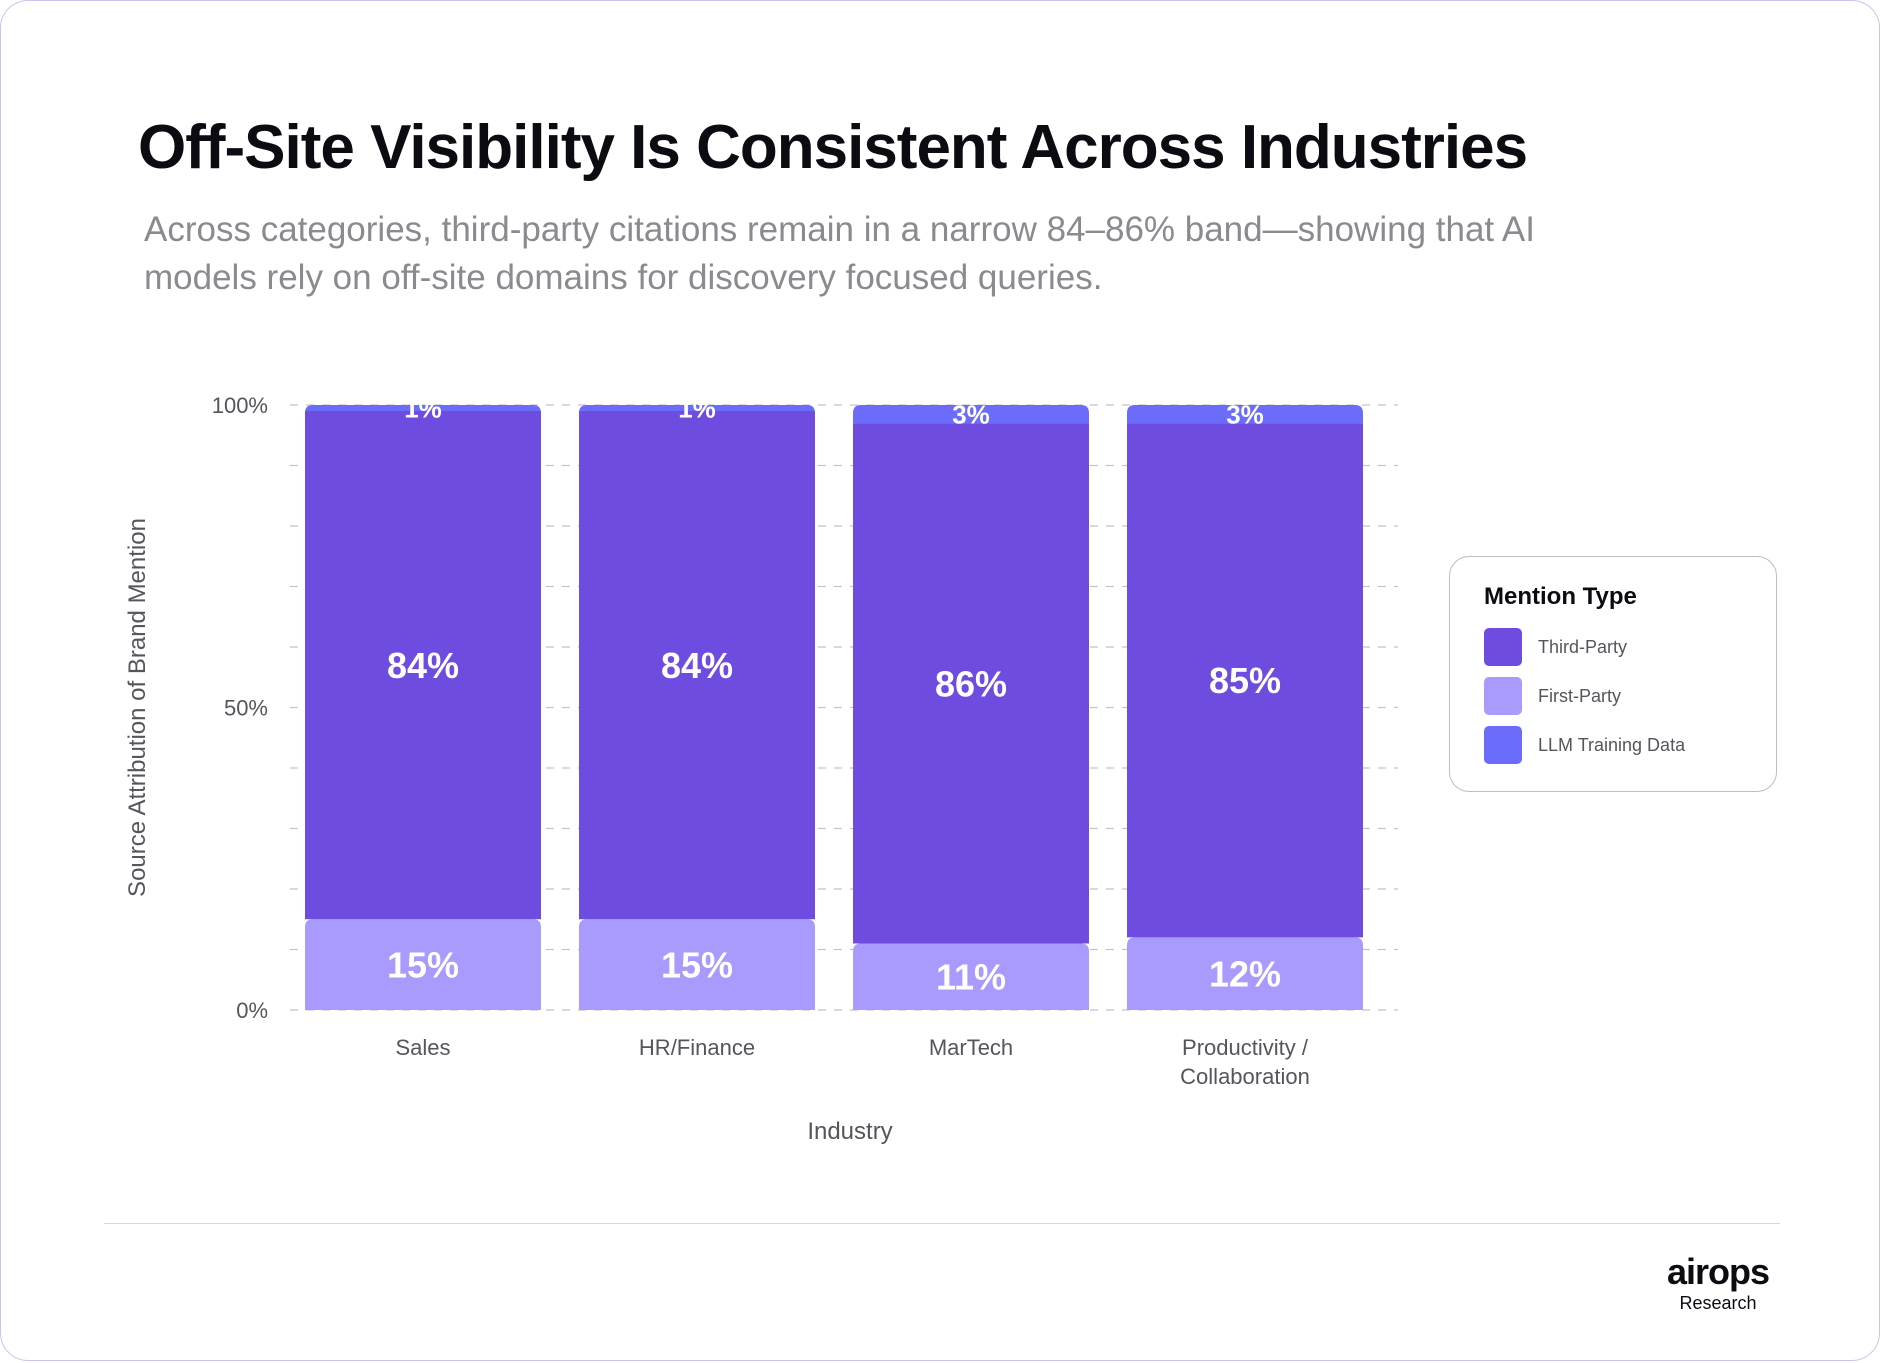 The height and width of the screenshot is (1363, 1882). I want to click on logo-subtext: Research, so click(1718, 1303).